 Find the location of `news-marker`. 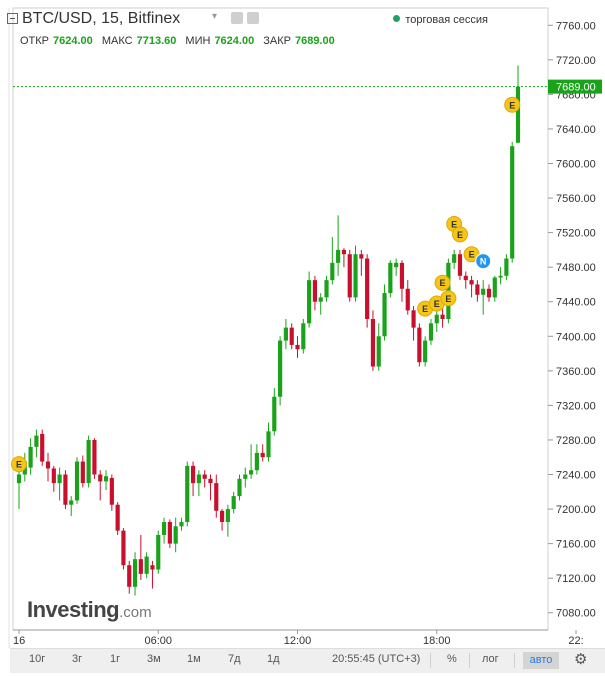

news-marker is located at coordinates (483, 261).